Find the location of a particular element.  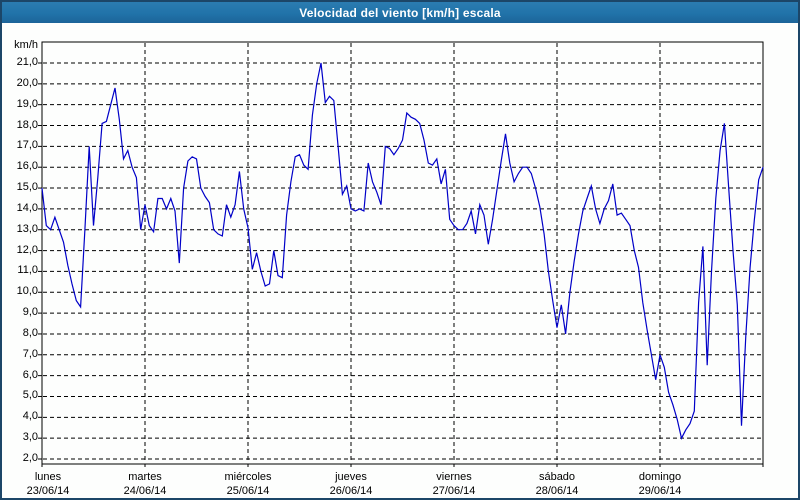

y-tick-label: 14,0 is located at coordinates (27, 207).